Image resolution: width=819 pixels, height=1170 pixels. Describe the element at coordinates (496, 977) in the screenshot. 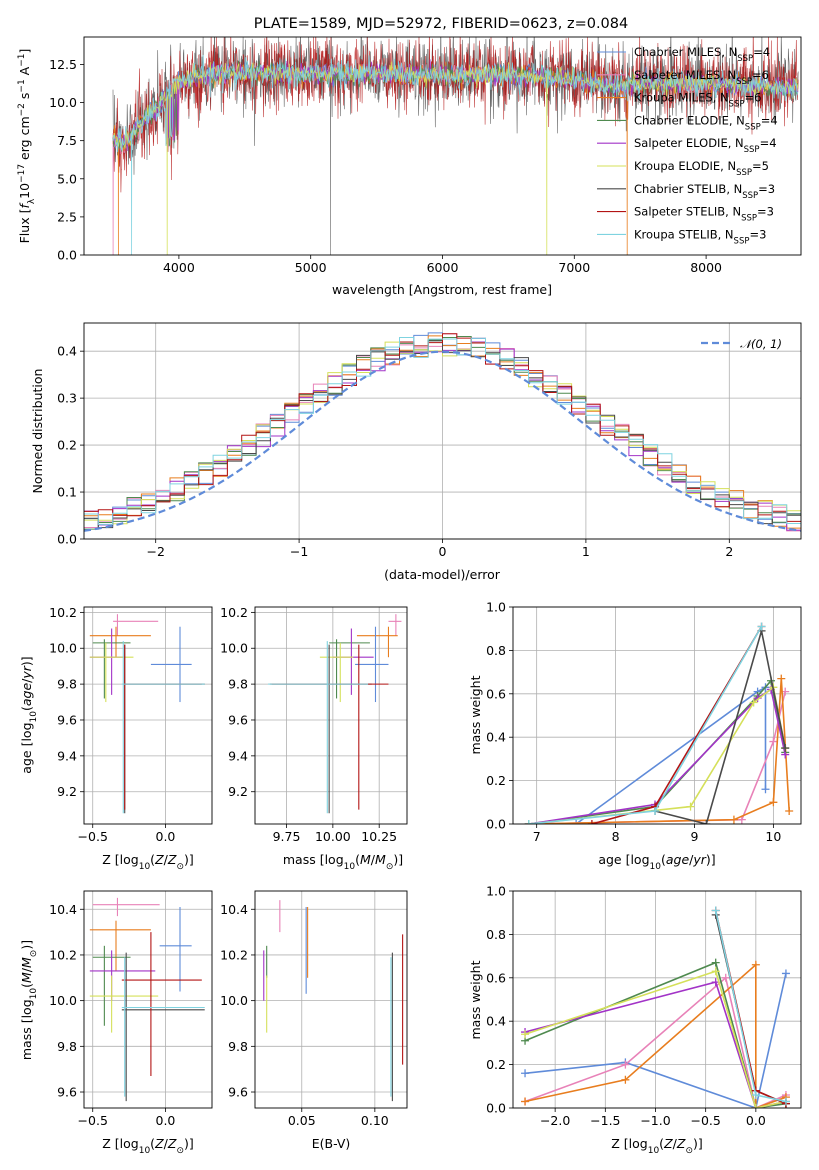

I see `weight-vs-Z-y-tick-label: 0.6` at that location.